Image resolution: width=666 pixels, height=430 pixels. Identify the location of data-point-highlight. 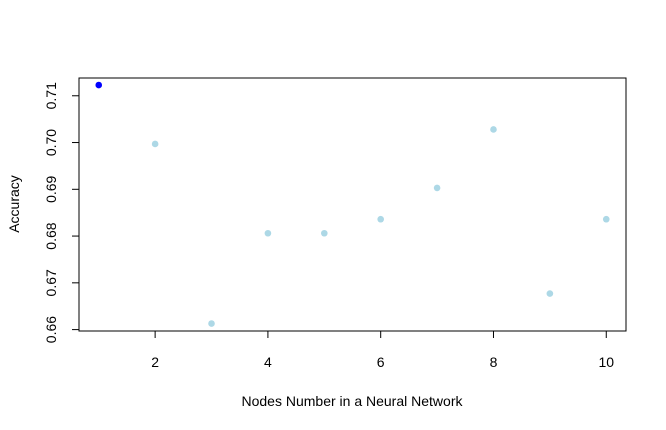
(99, 85).